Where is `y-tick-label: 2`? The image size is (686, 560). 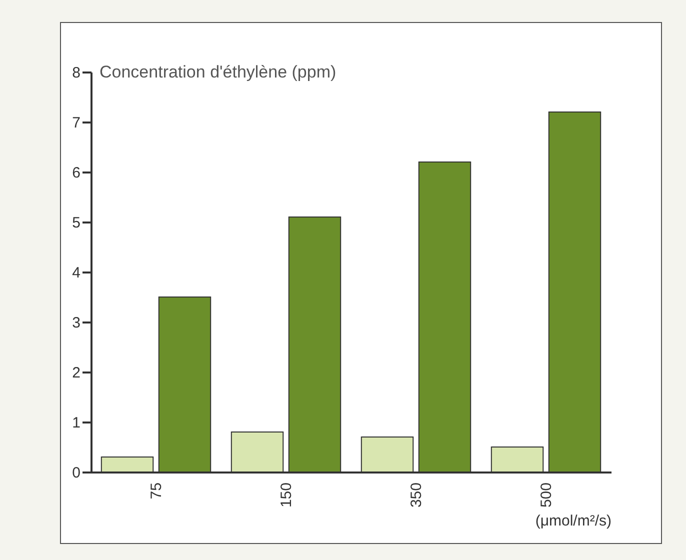
y-tick-label: 2 is located at coordinates (76, 373).